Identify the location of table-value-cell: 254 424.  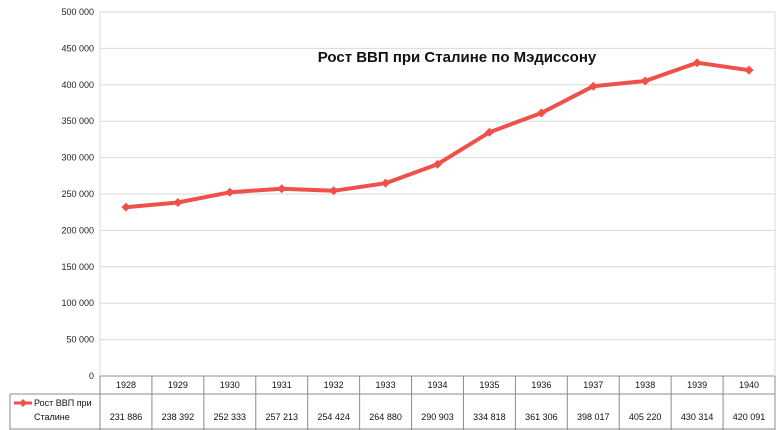
(333, 417).